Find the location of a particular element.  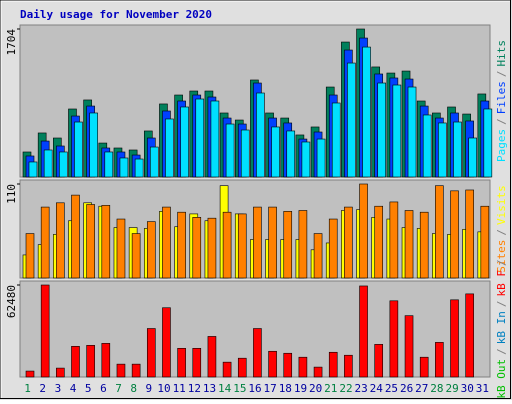

chart-title: Daily usage for November 2020 is located at coordinates (116, 14).